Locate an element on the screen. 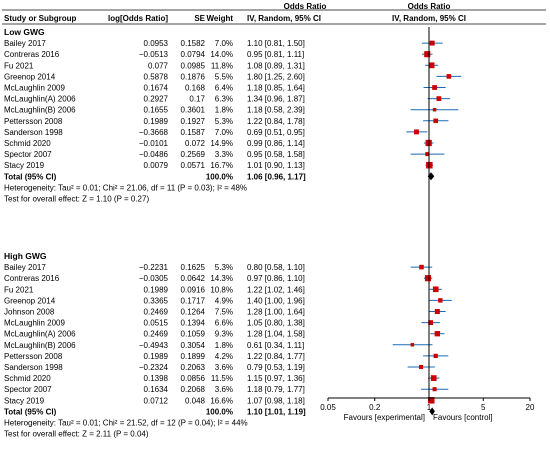 Image resolution: width=550 pixels, height=456 pixels. se-value: 0.2063 is located at coordinates (193, 367).